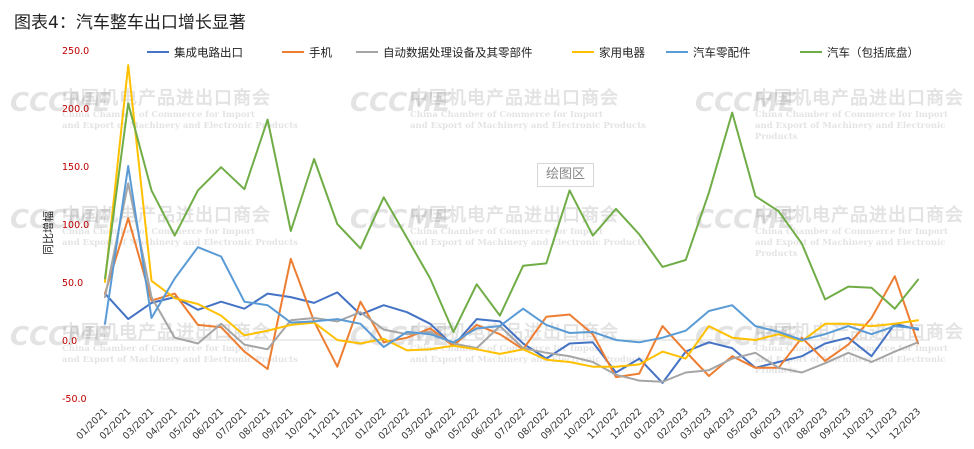 Image resolution: width=974 pixels, height=449 pixels. Describe the element at coordinates (873, 53) in the screenshot. I see `legend-label: 汽车（包括底盘）` at that location.